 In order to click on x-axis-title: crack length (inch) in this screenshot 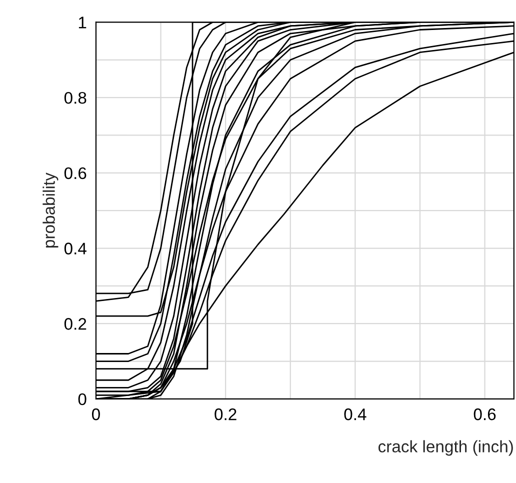, I will do `click(445, 448)`.